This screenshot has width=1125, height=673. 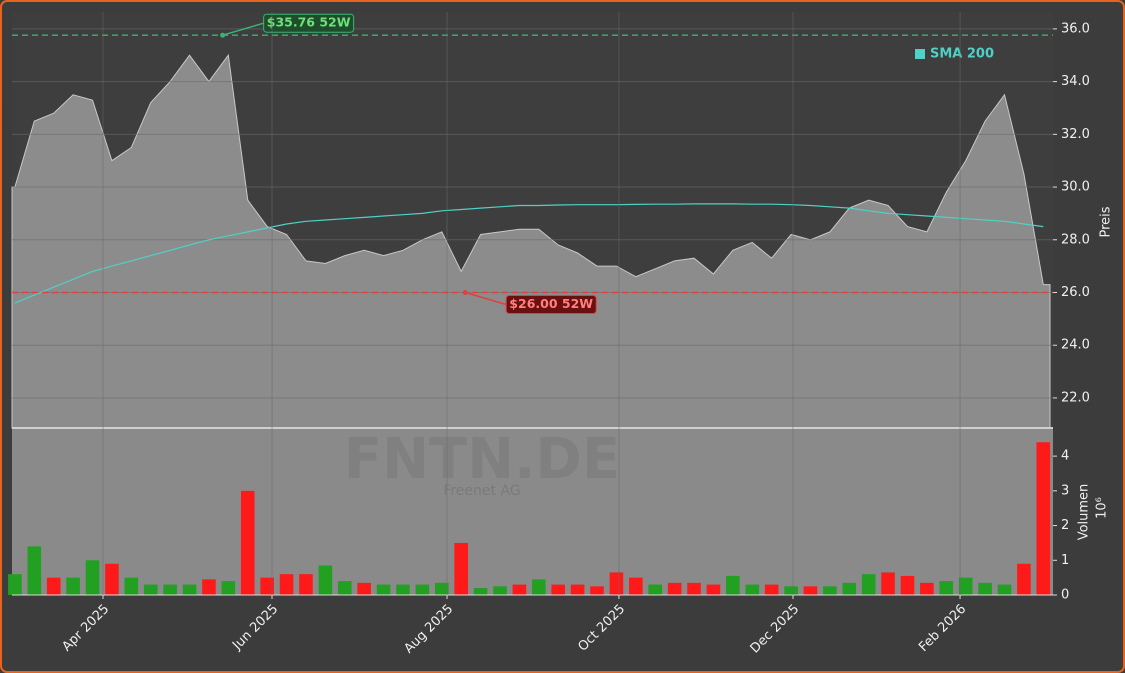 I want to click on y-tick-label: 0, so click(x=1065, y=595).